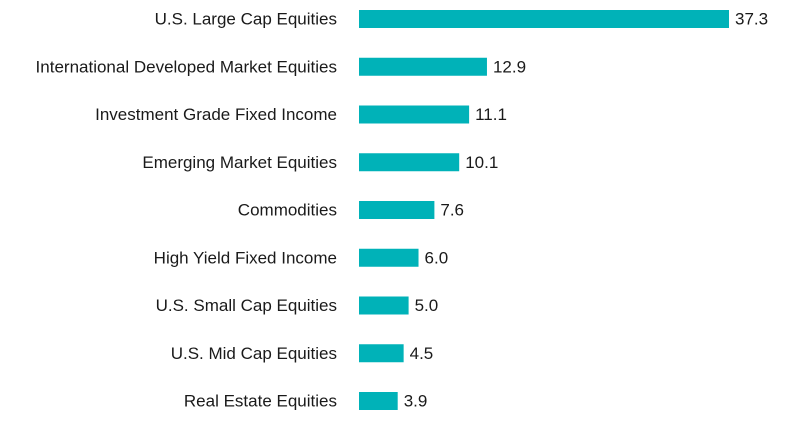 The image size is (792, 429). I want to click on value-label: 37.3, so click(751, 19).